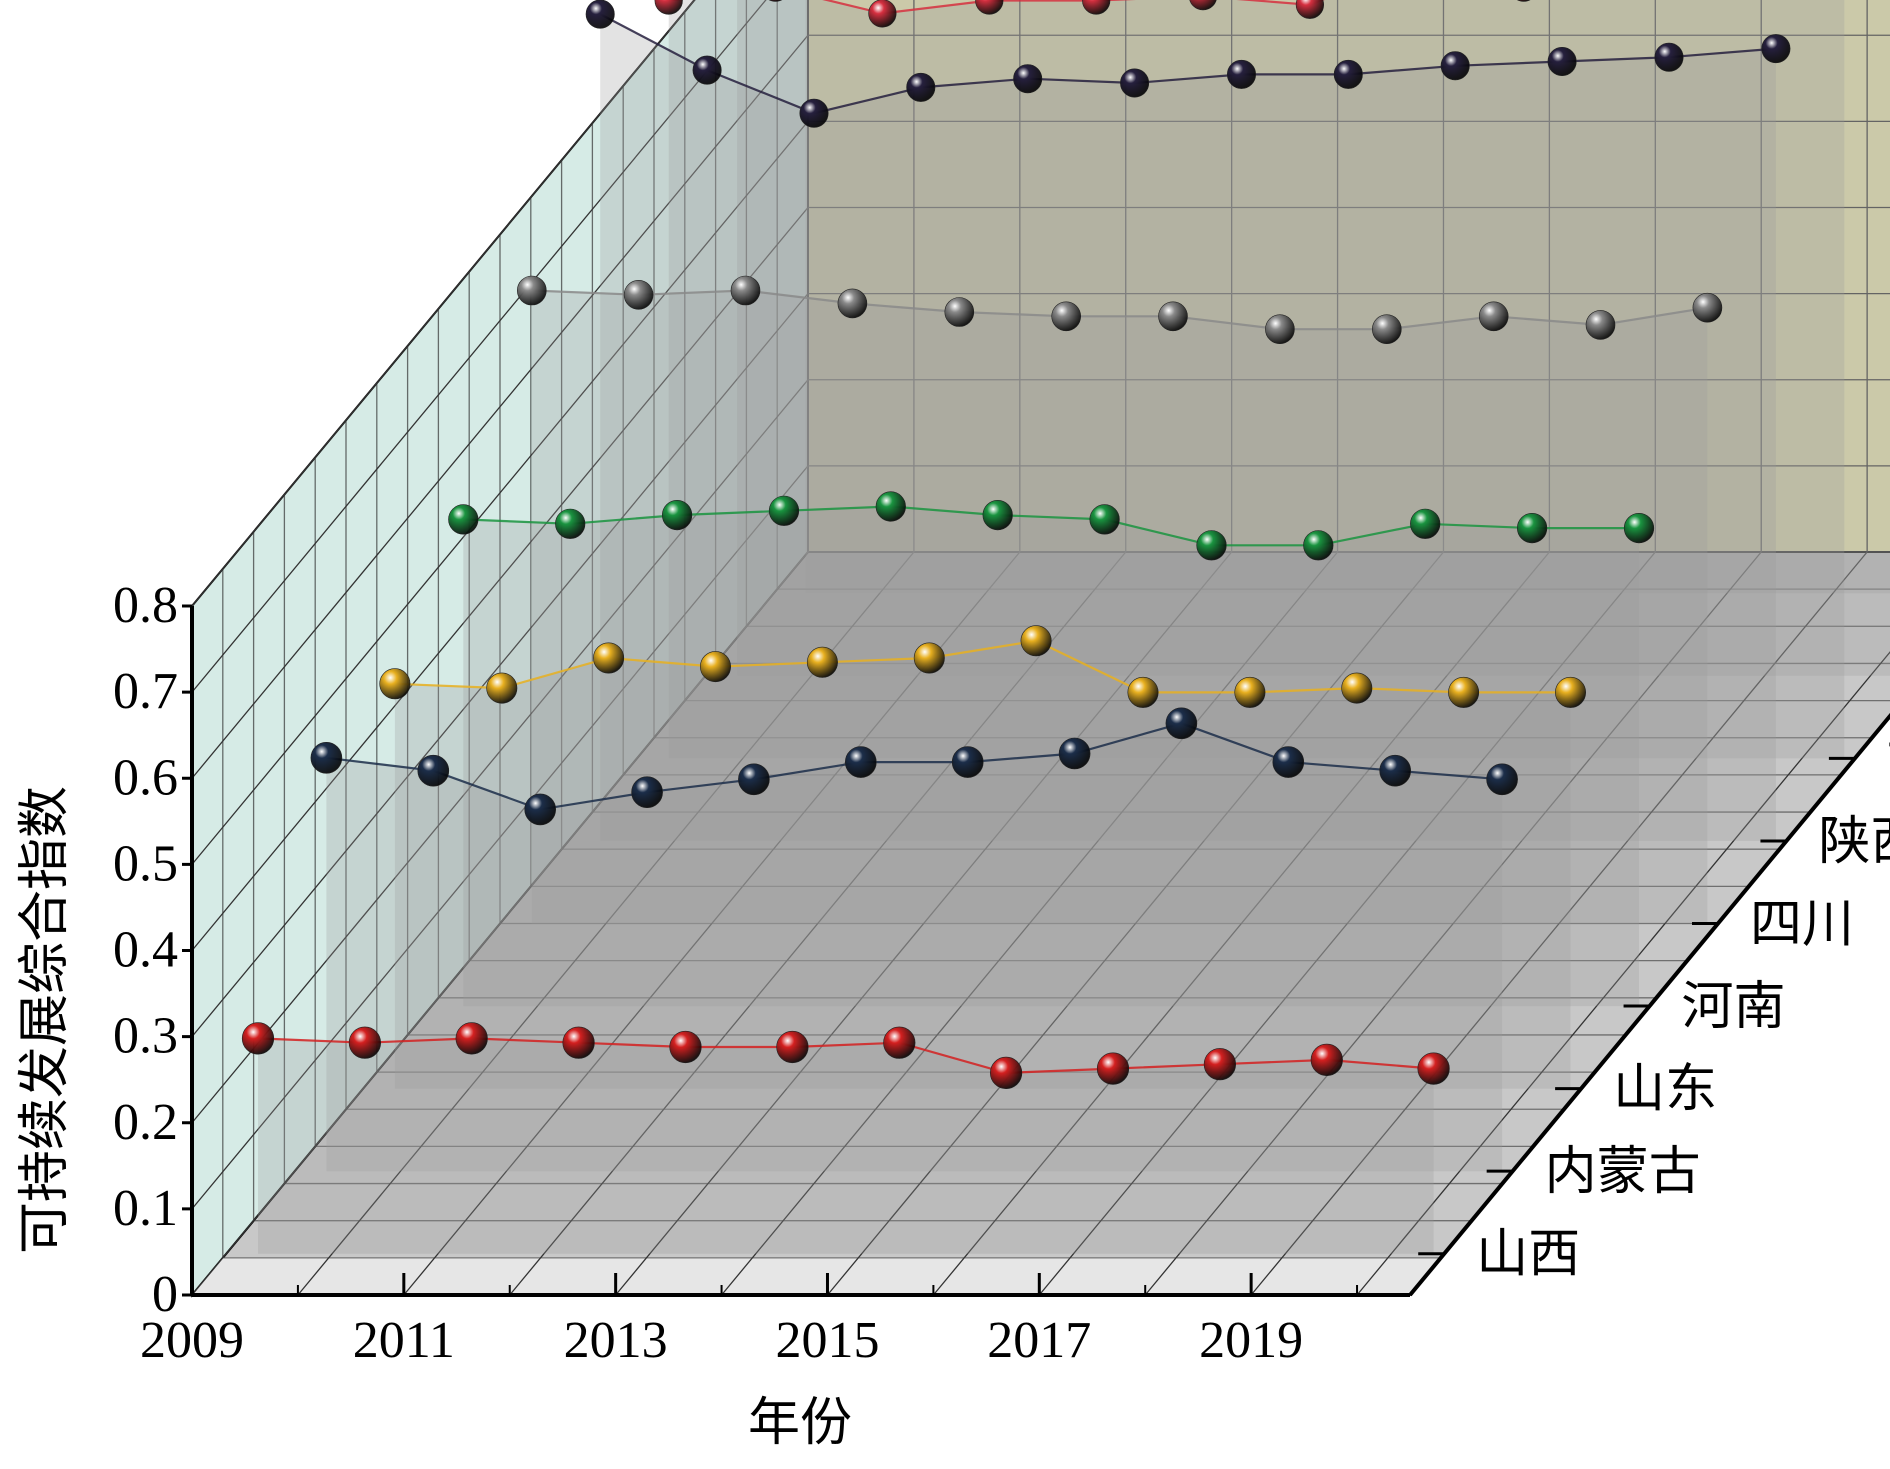 Image resolution: width=1890 pixels, height=1469 pixels. I want to click on y-tick-label: 0.8, so click(145, 605).